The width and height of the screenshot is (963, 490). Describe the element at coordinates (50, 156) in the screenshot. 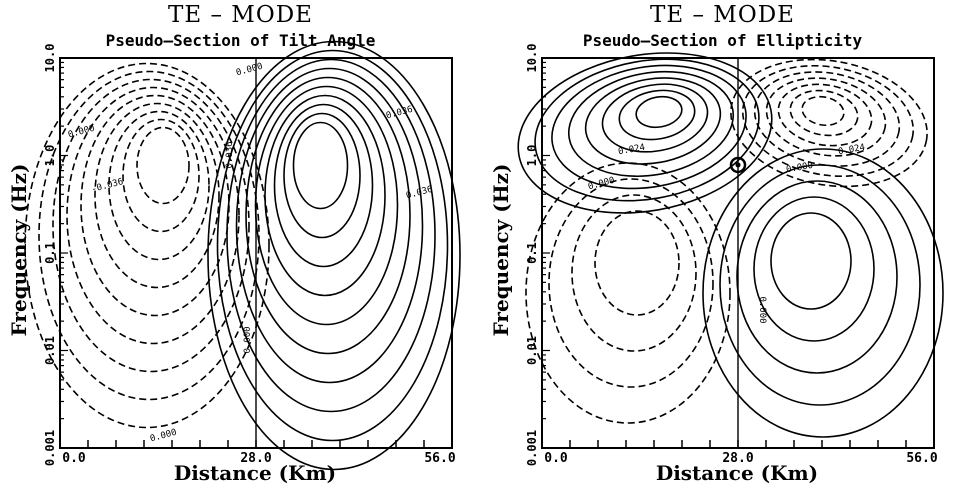

I see `y-tick-label: 1.0` at that location.